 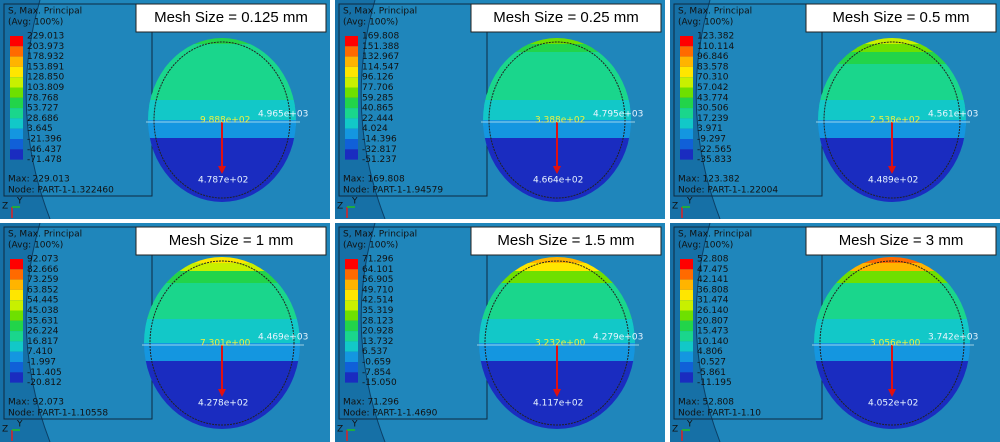 What do you see at coordinates (43, 321) in the screenshot?
I see `legend-value: 35.631` at bounding box center [43, 321].